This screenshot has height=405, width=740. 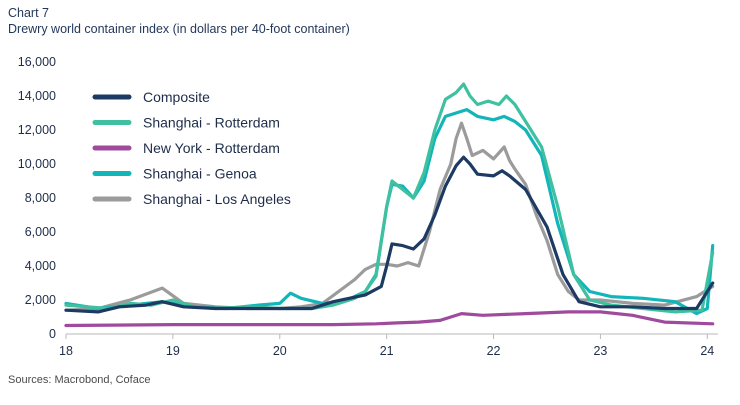 What do you see at coordinates (37, 96) in the screenshot?
I see `y-tick-label: 14,000` at bounding box center [37, 96].